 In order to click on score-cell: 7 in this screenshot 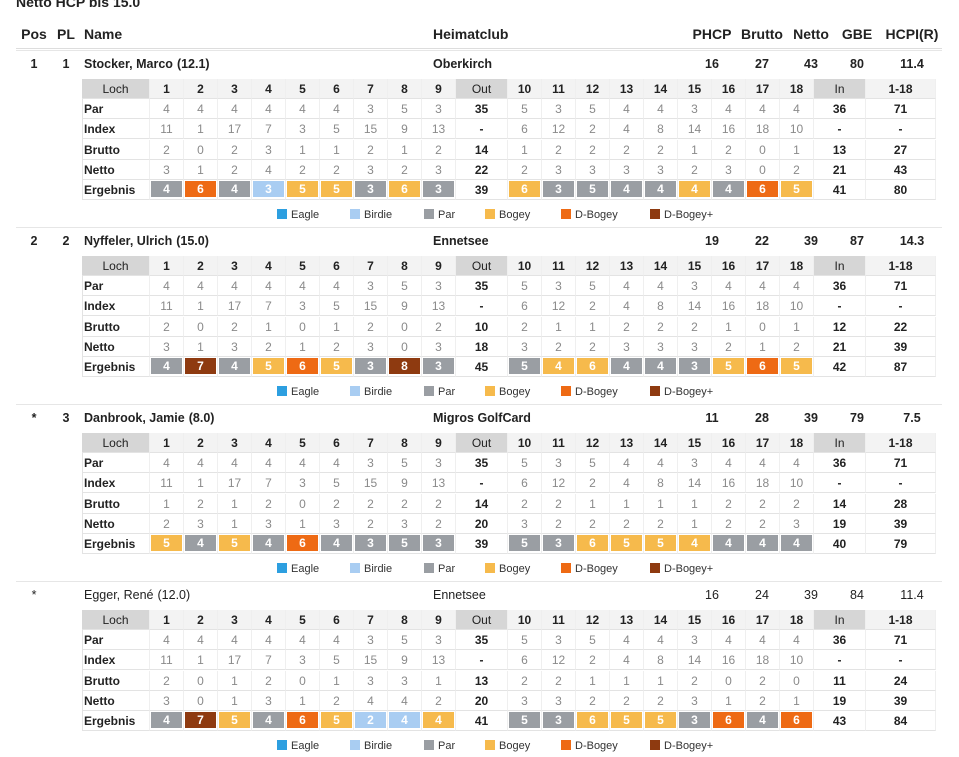, I will do `click(201, 367)`.